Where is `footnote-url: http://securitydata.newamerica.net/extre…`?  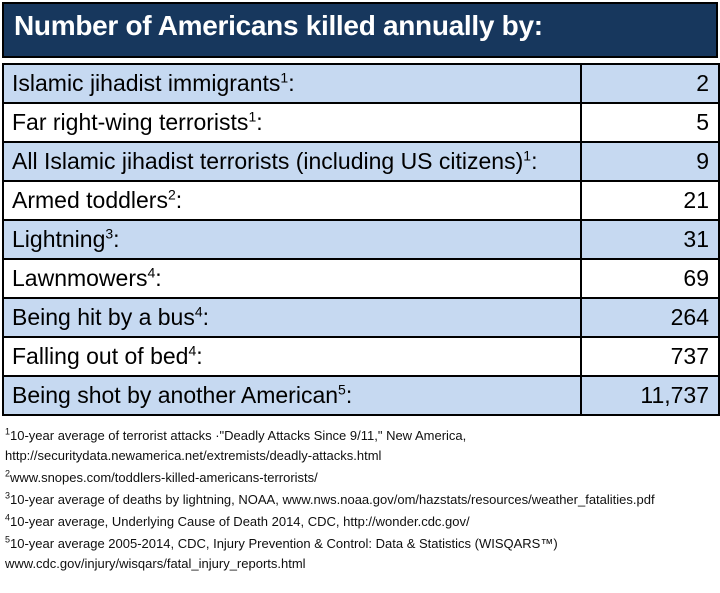
footnote-url: http://securitydata.newamerica.net/extre… is located at coordinates (193, 455).